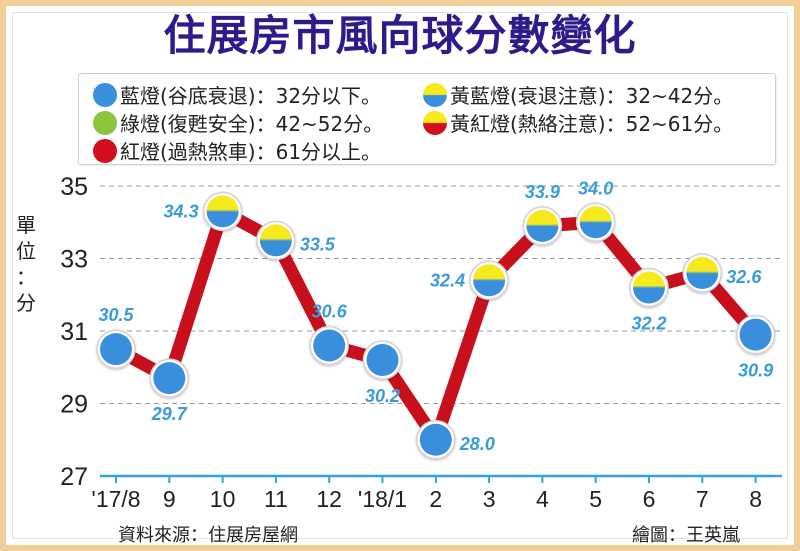 The image size is (800, 551). Describe the element at coordinates (223, 499) in the screenshot. I see `x-tick-label: 10` at that location.